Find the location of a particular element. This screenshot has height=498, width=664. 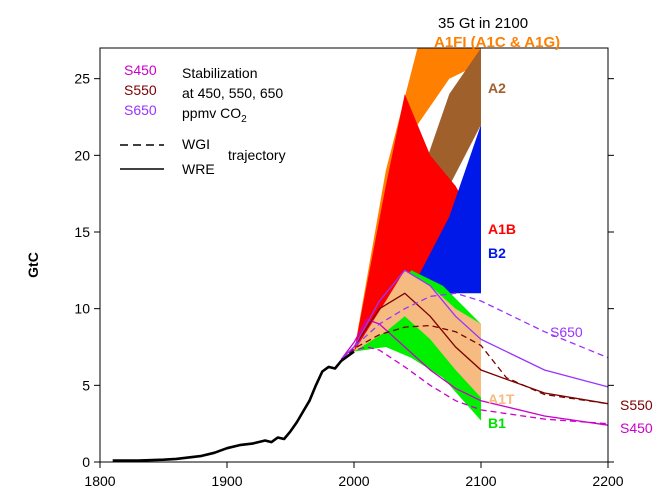

legend-s650: S650 is located at coordinates (140, 110).